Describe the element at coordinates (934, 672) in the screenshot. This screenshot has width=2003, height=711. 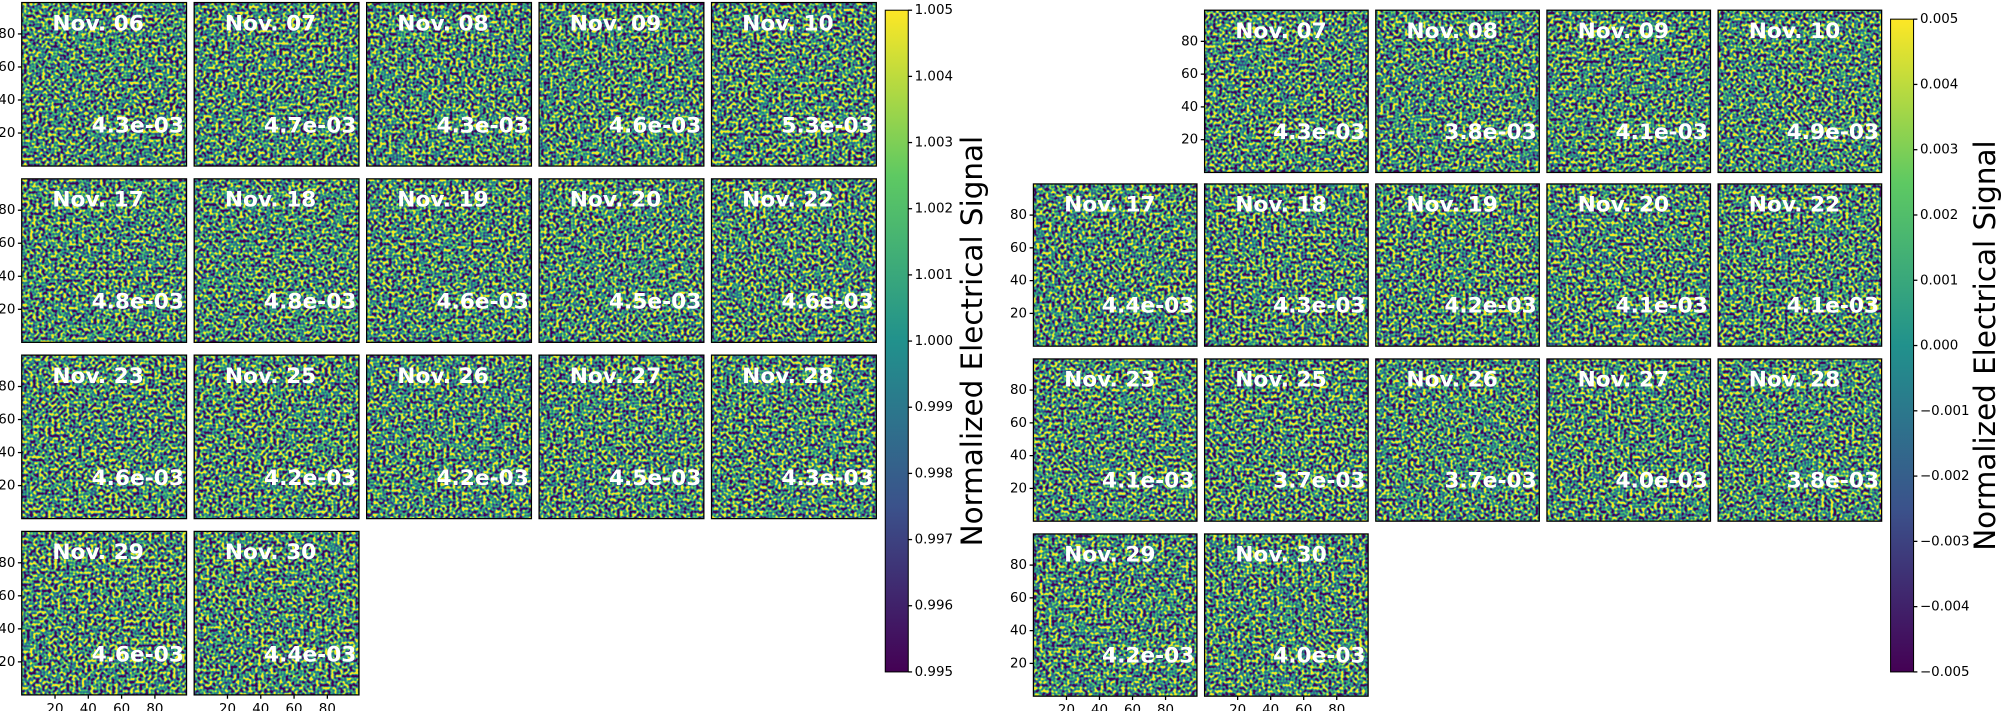
I see `colorbar-tick-label: 0.995` at that location.